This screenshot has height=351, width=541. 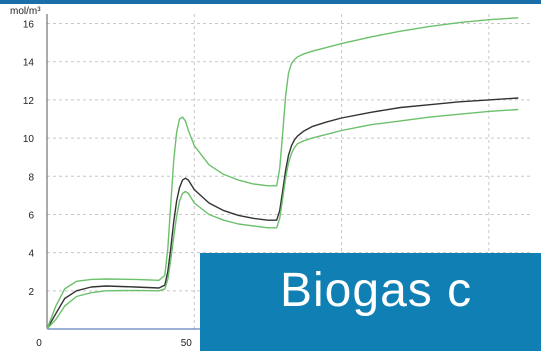 What do you see at coordinates (29, 159) in the screenshot?
I see `y-tick-labels: 2 4 6 8 10 12 14 16` at bounding box center [29, 159].